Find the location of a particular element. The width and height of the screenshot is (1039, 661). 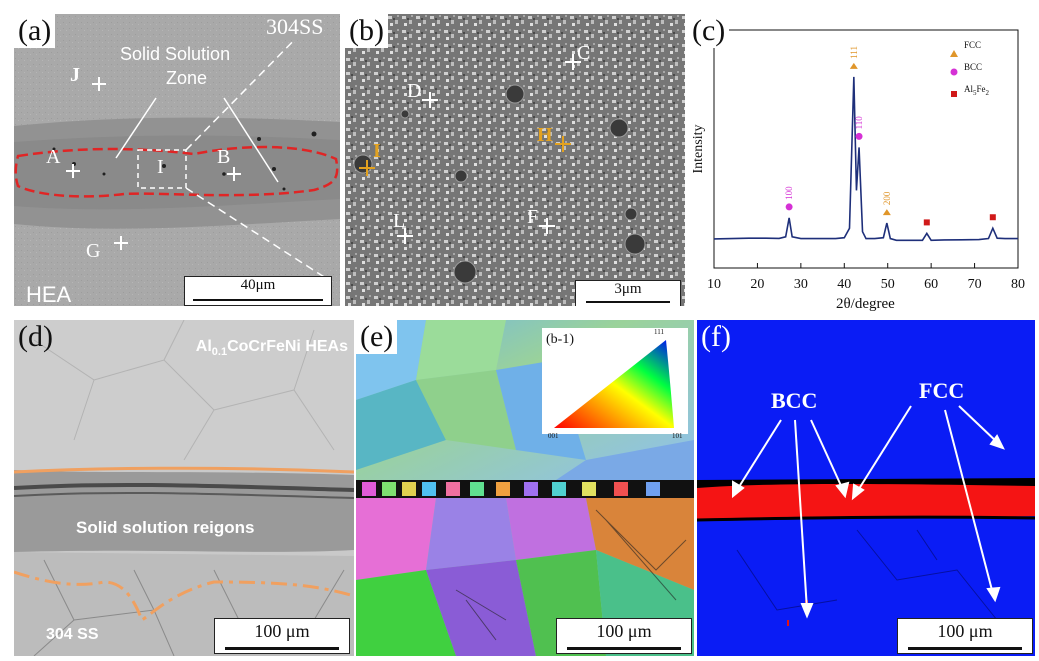

panel-b-image is located at coordinates (515, 160).